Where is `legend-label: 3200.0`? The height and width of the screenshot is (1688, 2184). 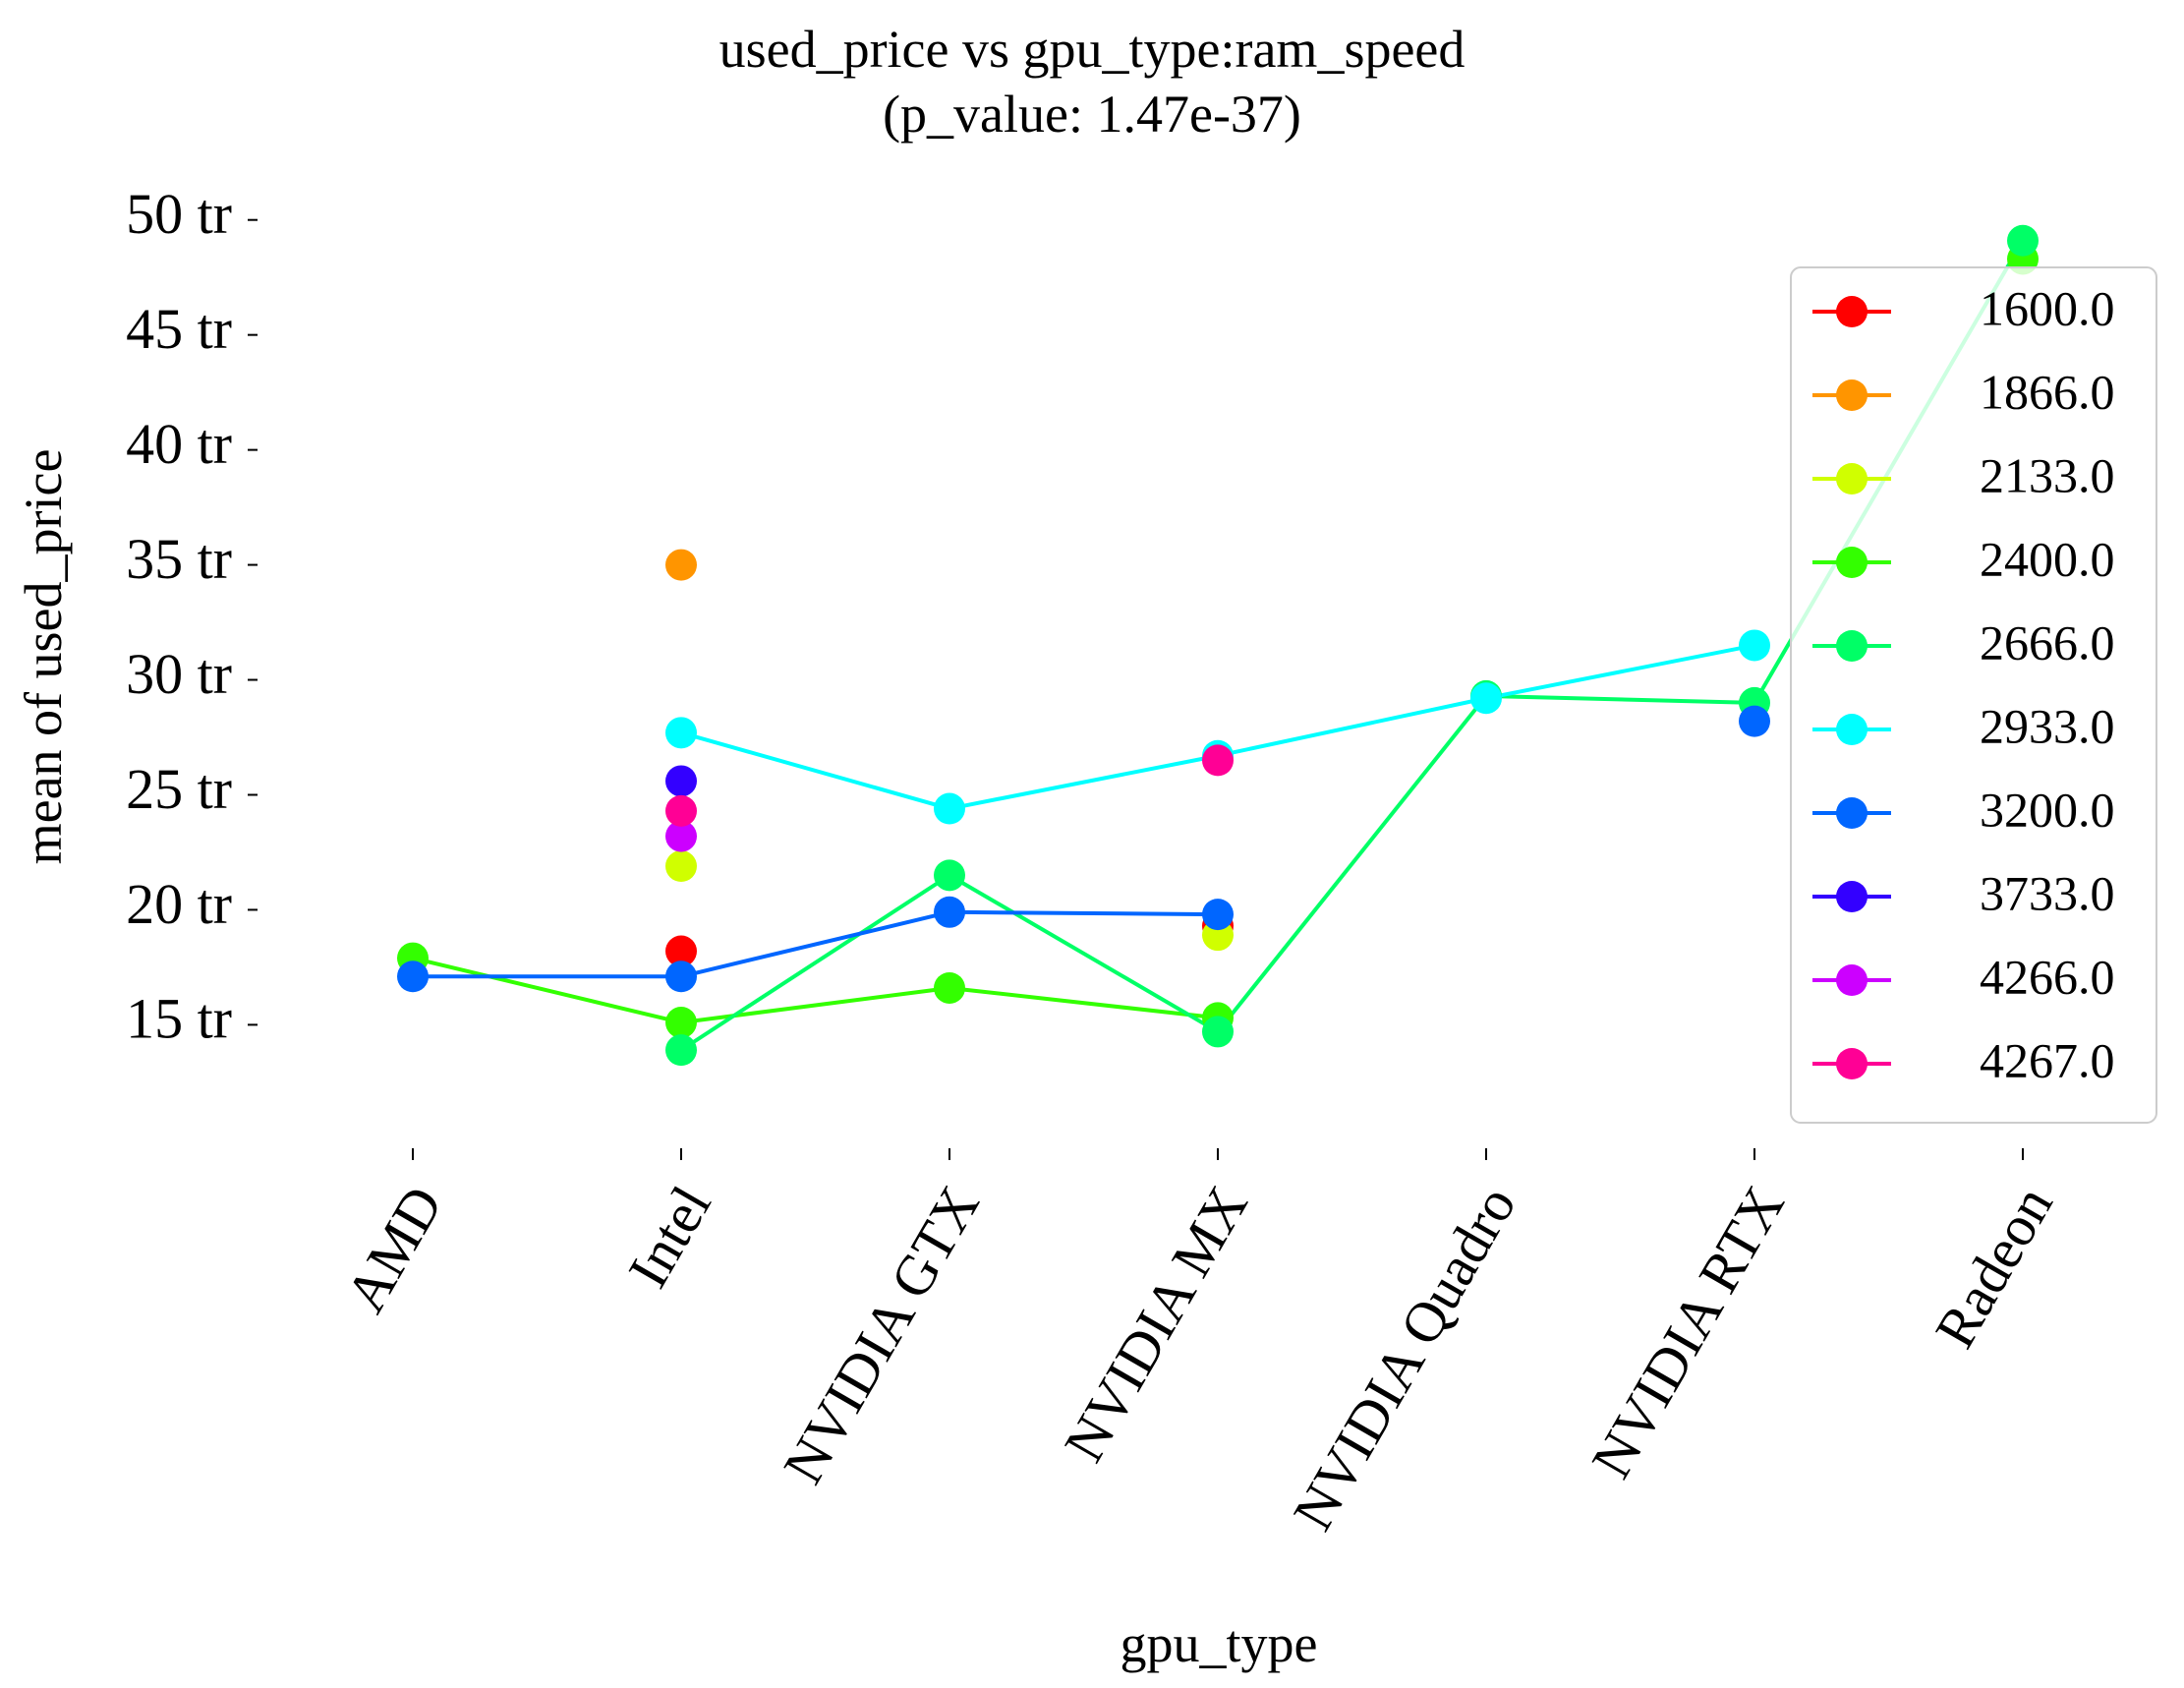
legend-label: 3200.0 is located at coordinates (2047, 809).